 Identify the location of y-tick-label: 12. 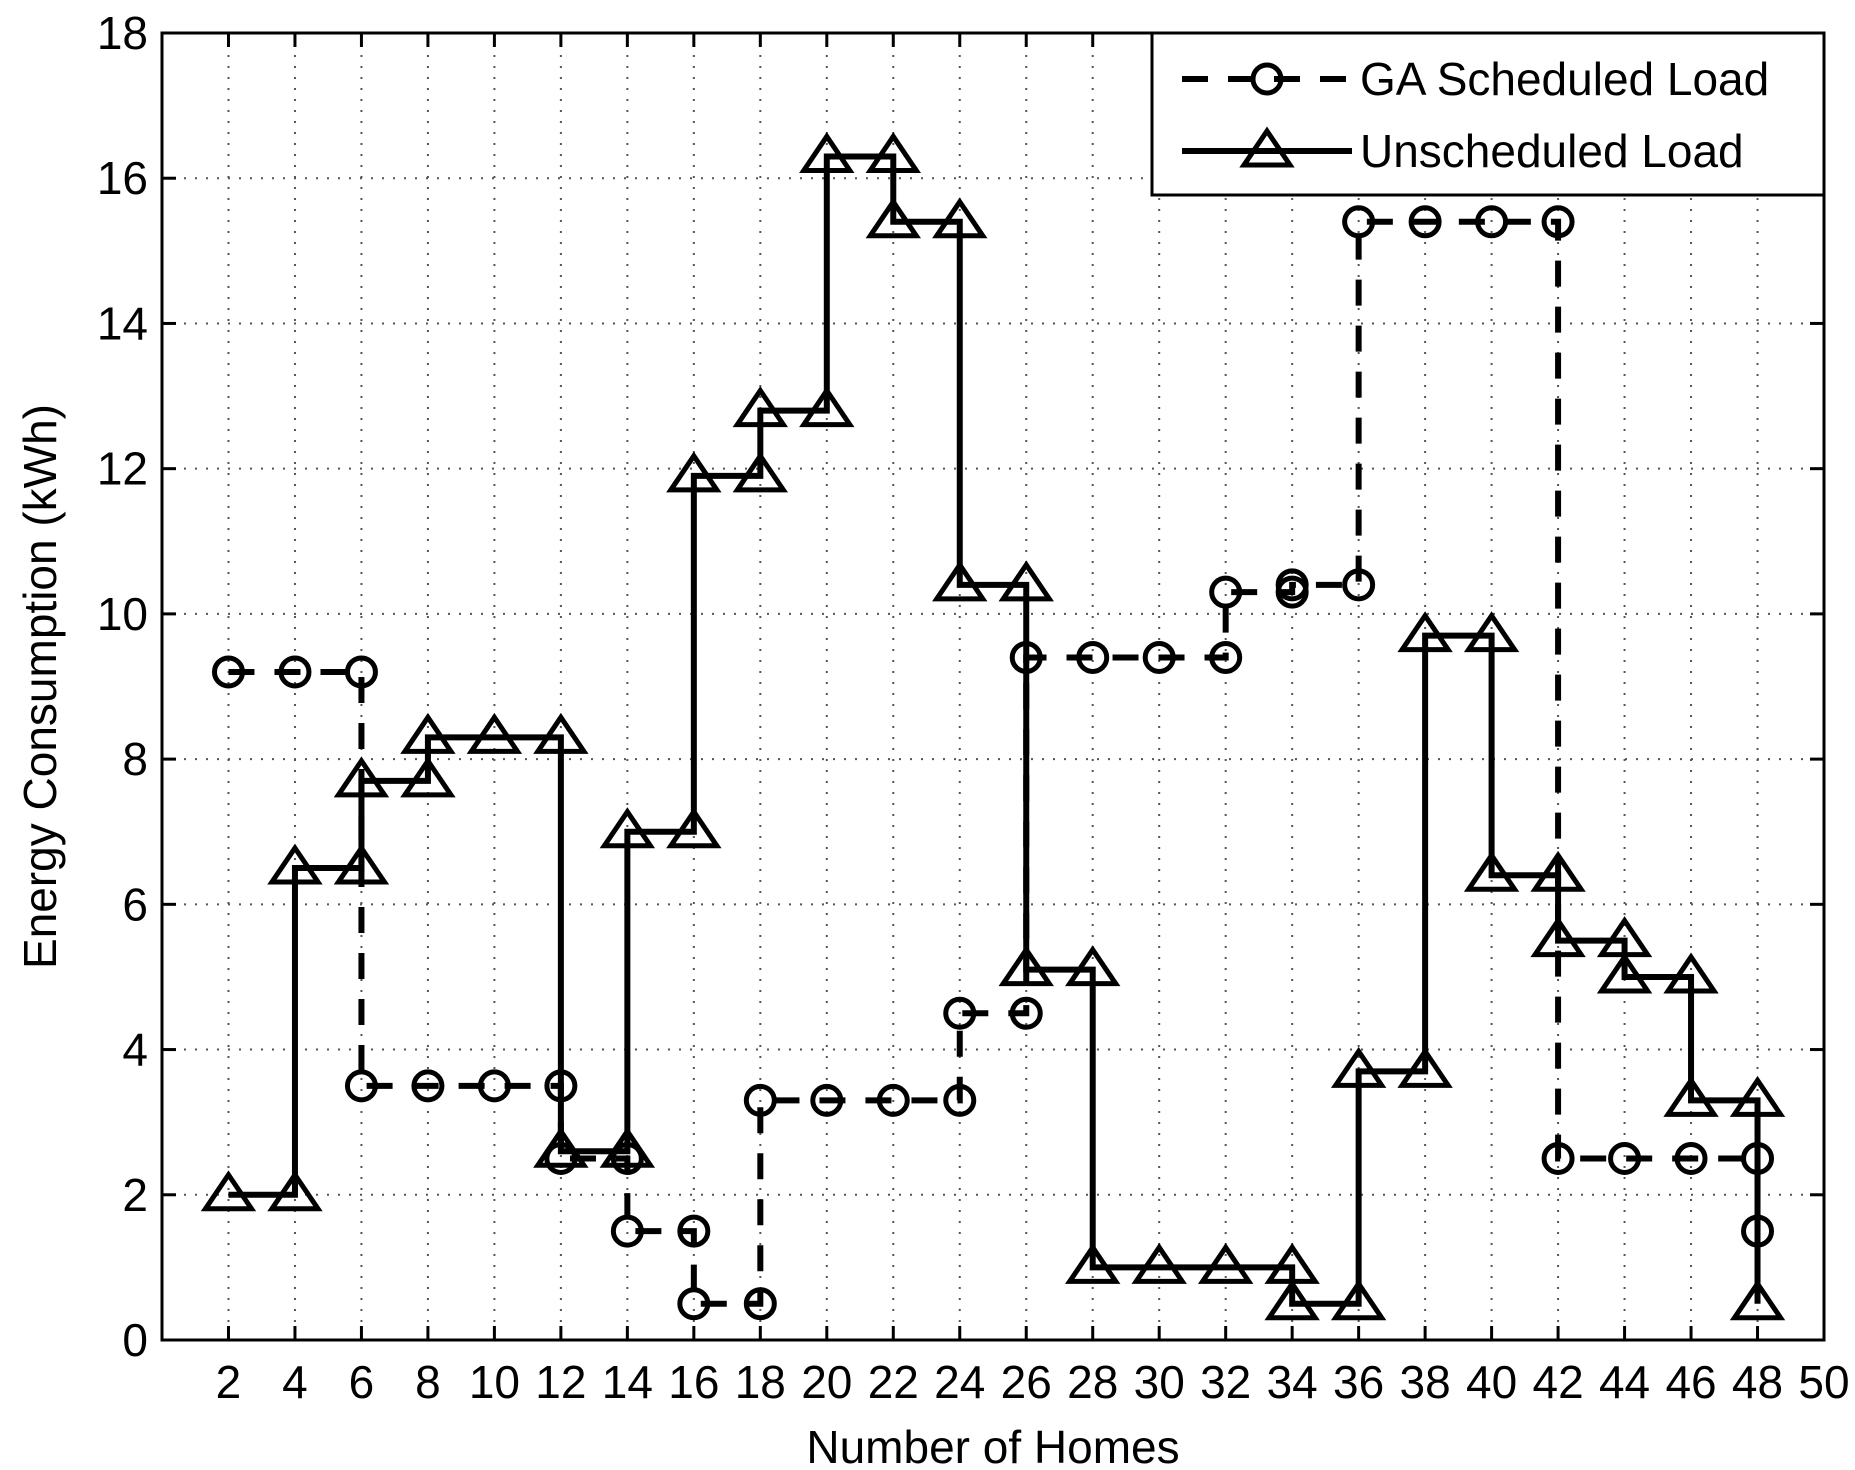
(122, 469).